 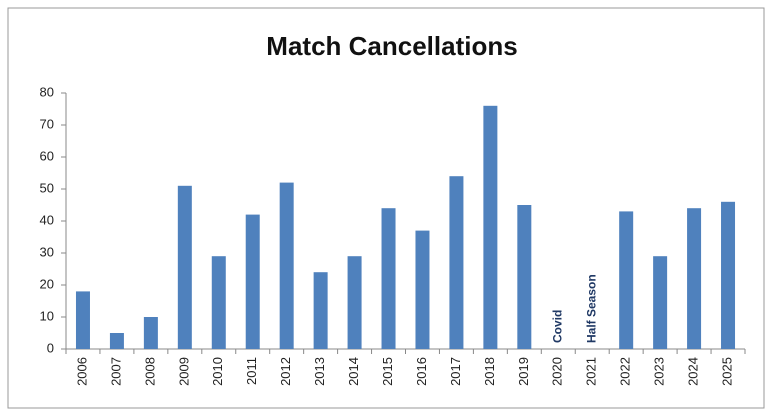 I want to click on x-tick-label: 2021, so click(x=591, y=371).